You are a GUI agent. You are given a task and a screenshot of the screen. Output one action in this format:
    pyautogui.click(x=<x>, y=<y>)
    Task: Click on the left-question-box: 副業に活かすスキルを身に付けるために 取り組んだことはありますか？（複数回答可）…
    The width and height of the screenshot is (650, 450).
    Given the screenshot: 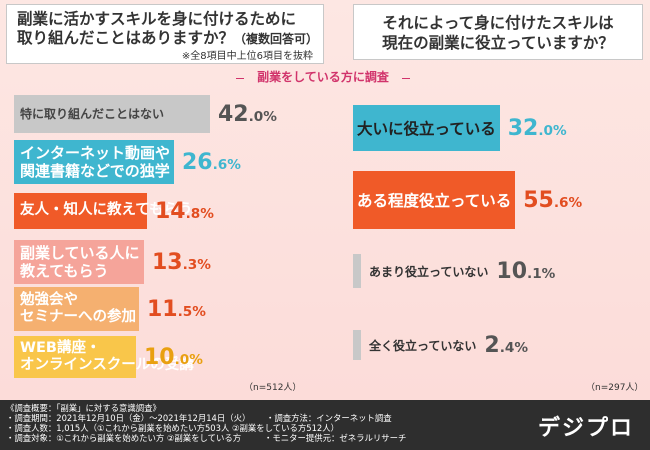 What is the action you would take?
    pyautogui.click(x=165, y=34)
    